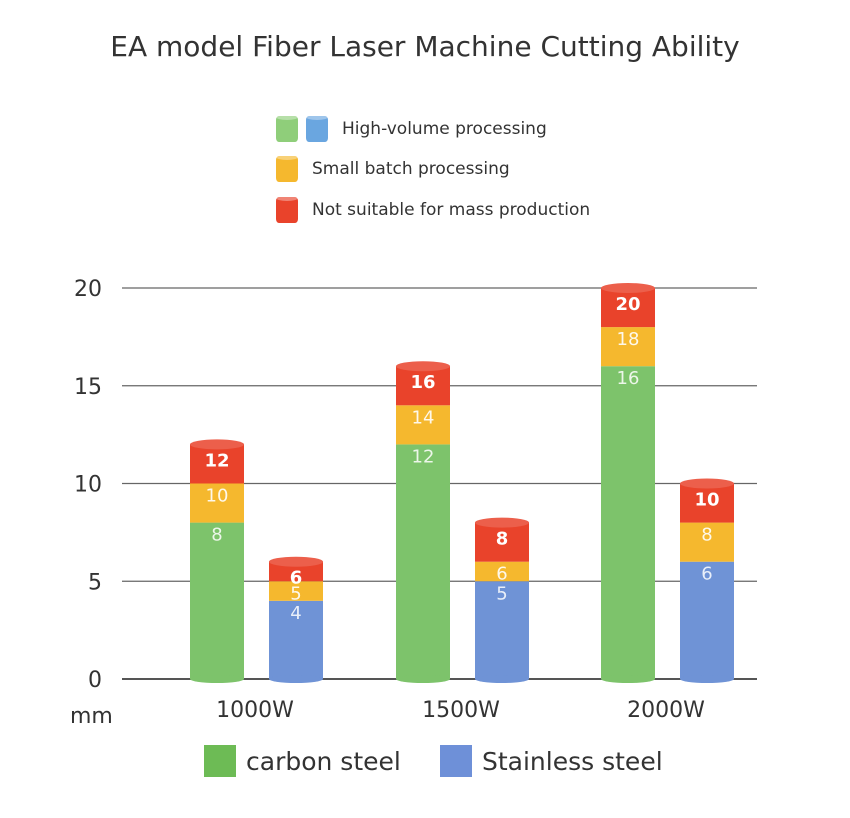  Describe the element at coordinates (220, 761) in the screenshot. I see `legend-swatch-carbon-steel` at that location.